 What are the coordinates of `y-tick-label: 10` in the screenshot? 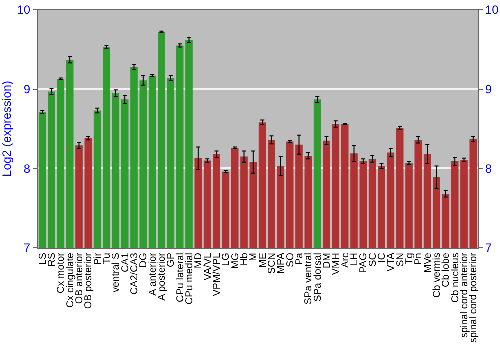 It's located at (24, 10).